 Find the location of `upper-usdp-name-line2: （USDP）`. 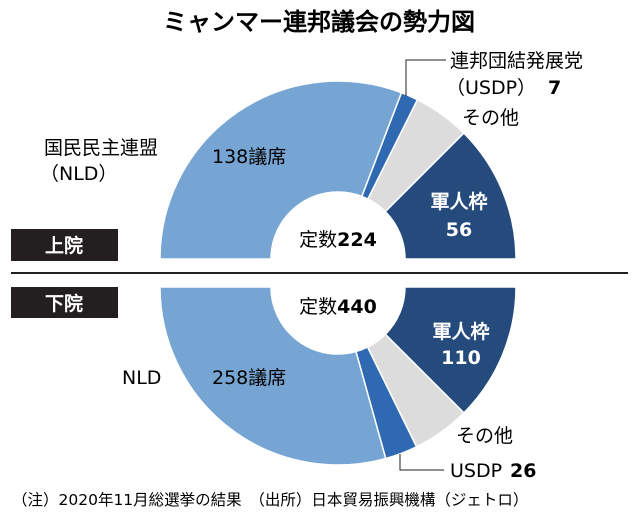

upper-usdp-name-line2: （USDP） is located at coordinates (491, 88).